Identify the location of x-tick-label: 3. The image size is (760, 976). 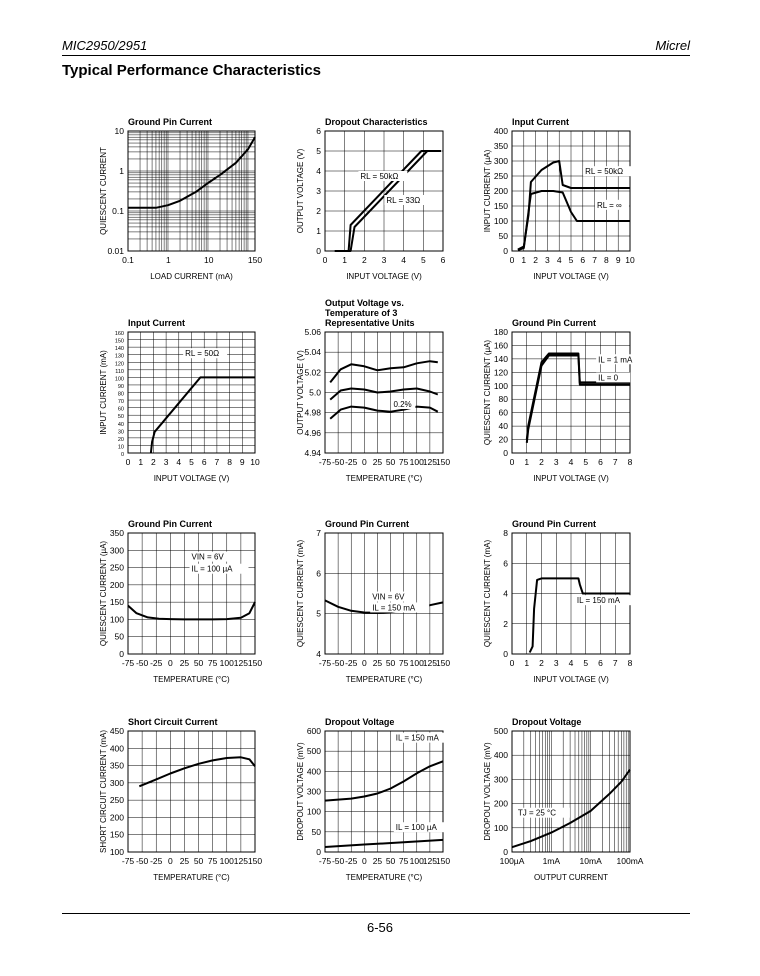
(556, 663).